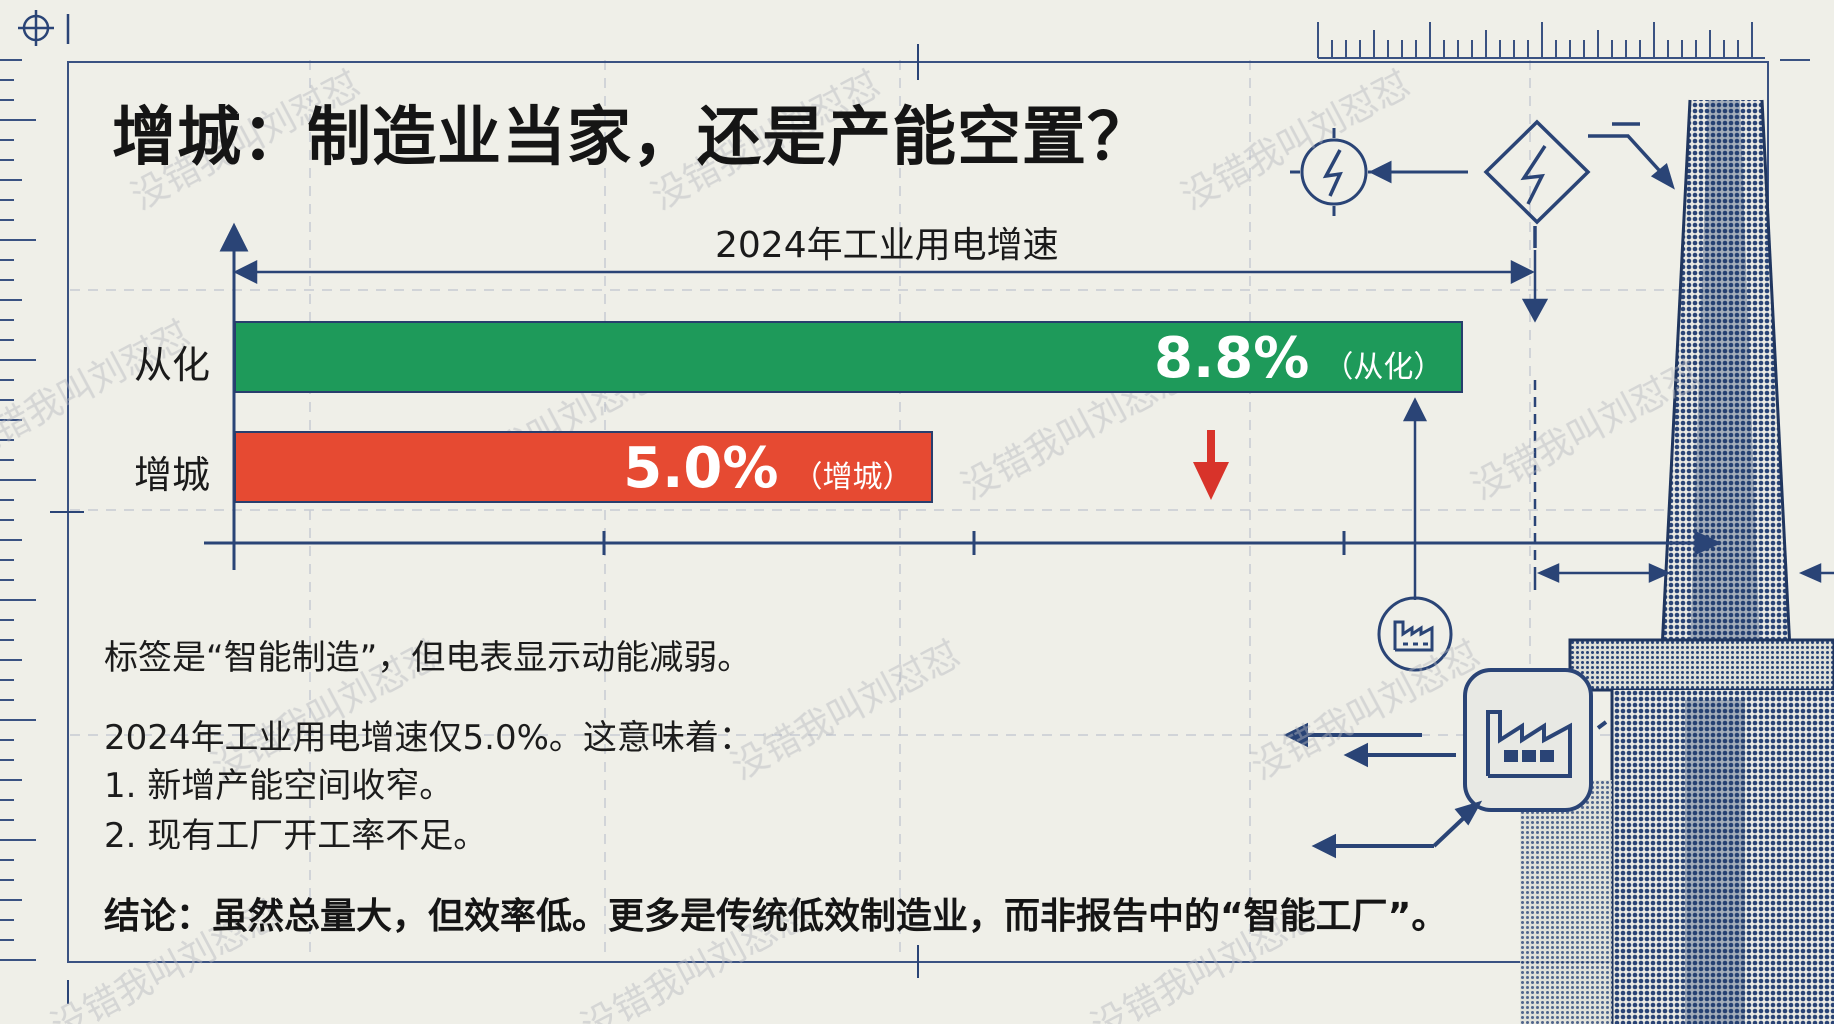 The width and height of the screenshot is (1834, 1024). What do you see at coordinates (428, 738) in the screenshot?
I see `body-line-2: 2024年工业用电增速仅5.0%。这意味着：` at bounding box center [428, 738].